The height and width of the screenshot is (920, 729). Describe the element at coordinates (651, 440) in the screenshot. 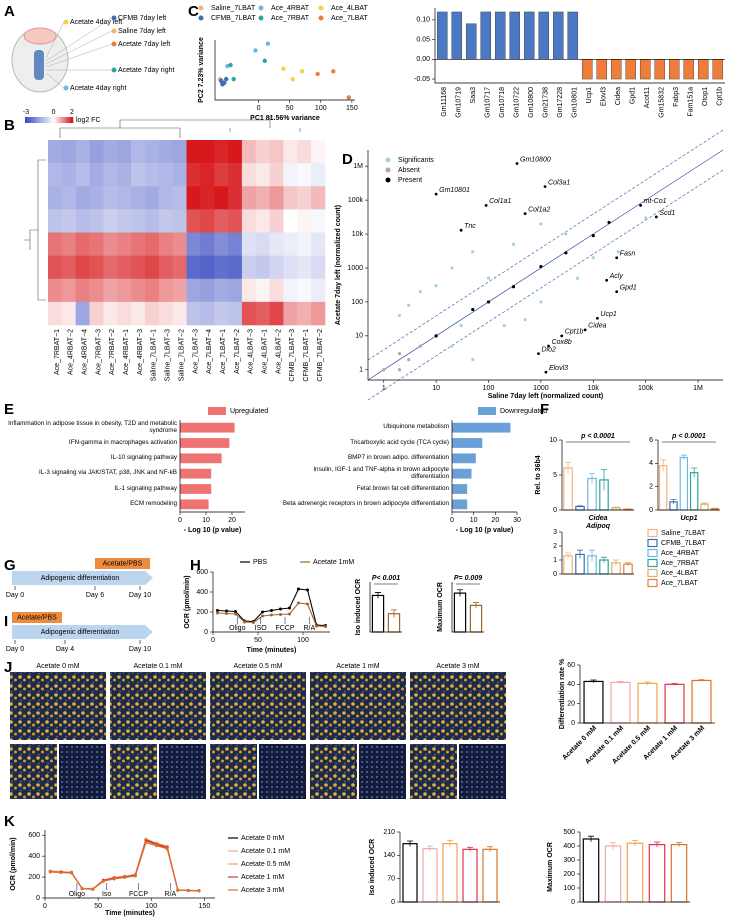

I see `y-tick-label: 6` at that location.